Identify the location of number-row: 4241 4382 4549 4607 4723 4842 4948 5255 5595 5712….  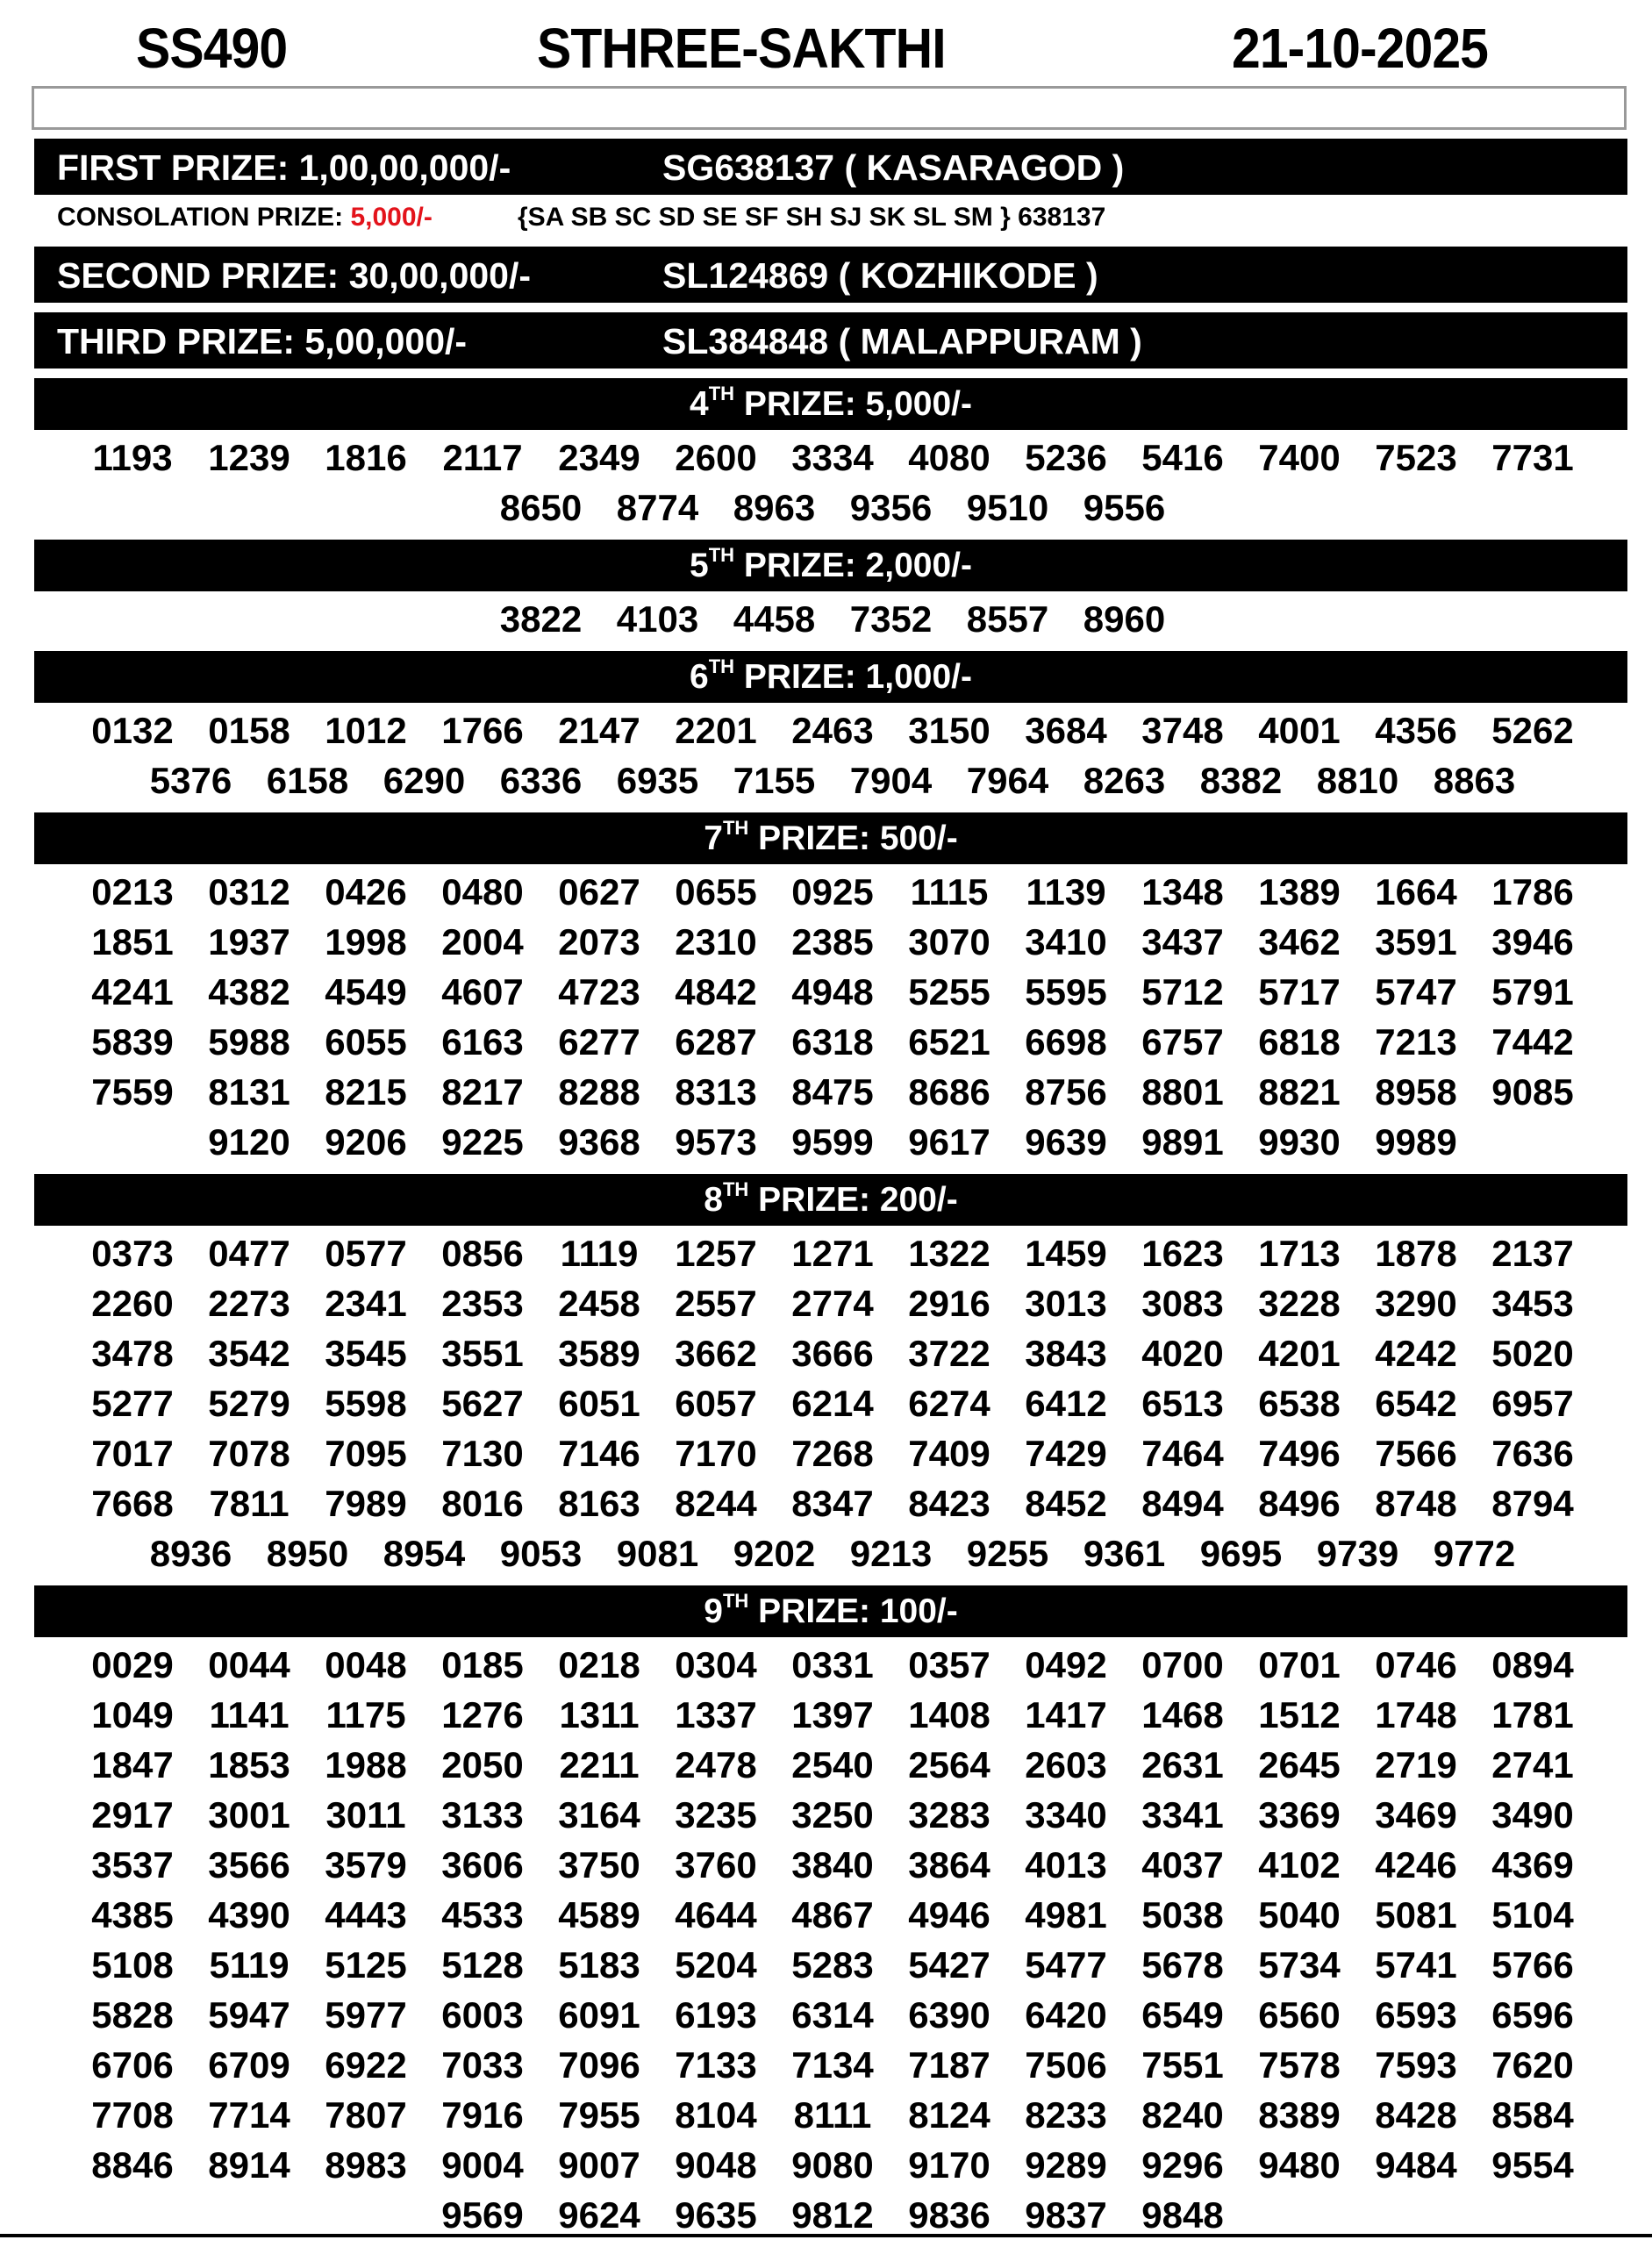
(826, 992).